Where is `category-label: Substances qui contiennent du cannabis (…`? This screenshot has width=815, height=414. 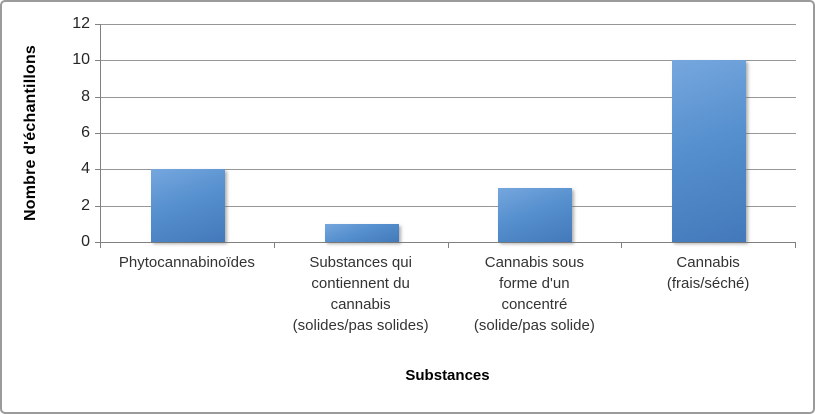
category-label: Substances qui contiennent du cannabis (… is located at coordinates (360, 294).